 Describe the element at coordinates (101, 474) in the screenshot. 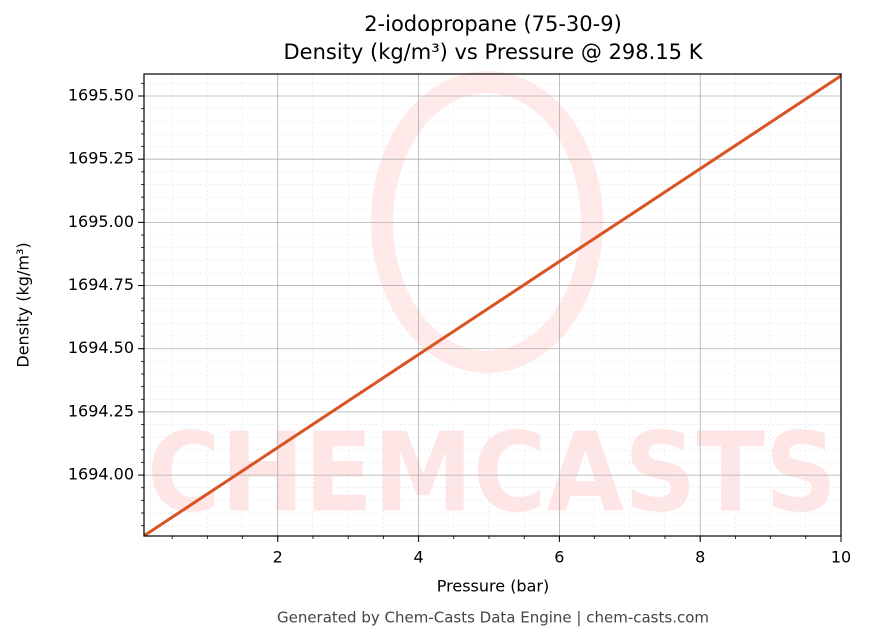

I see `y-tick-label: 1694.00` at that location.